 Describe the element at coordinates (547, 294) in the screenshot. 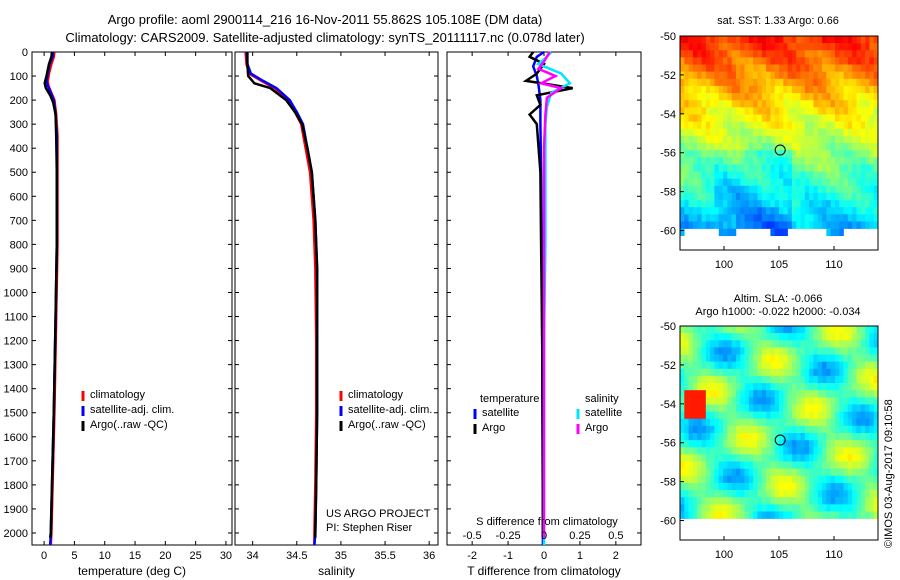

I see `difference-panel-series-line` at that location.